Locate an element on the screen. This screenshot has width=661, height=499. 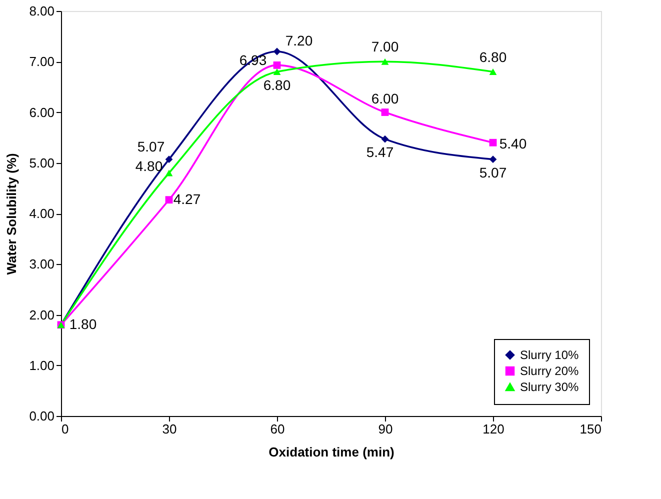
data-label: 5.47 is located at coordinates (380, 152).